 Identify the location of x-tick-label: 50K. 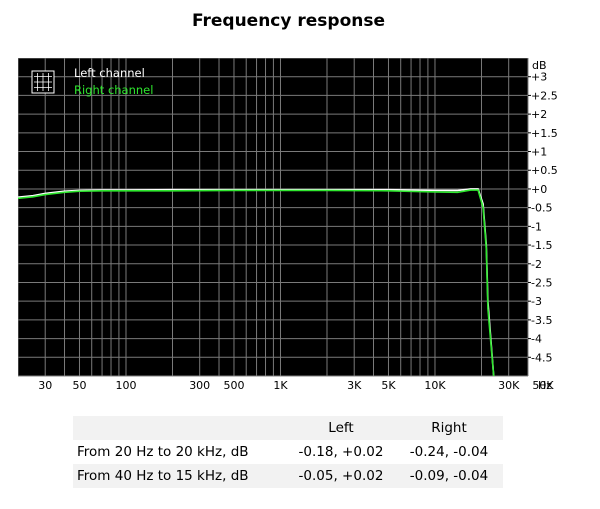
(543, 385).